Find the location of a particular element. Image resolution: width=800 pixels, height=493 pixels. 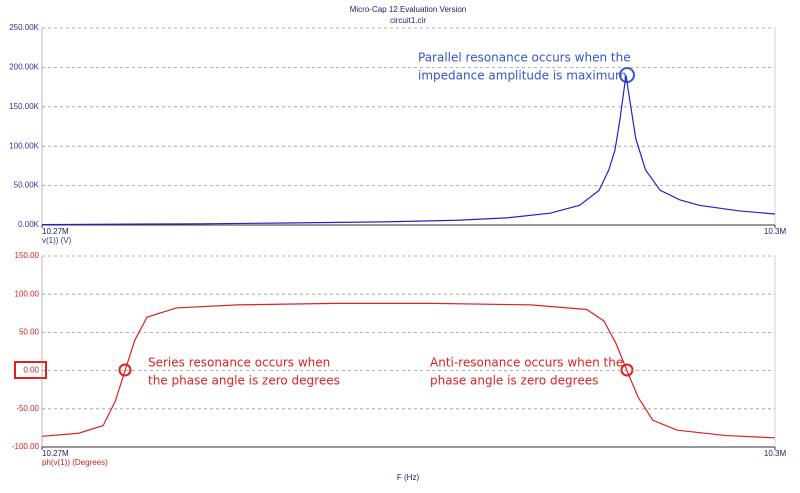

annotation: Anti-resonance occurs when the is located at coordinates (526, 363).